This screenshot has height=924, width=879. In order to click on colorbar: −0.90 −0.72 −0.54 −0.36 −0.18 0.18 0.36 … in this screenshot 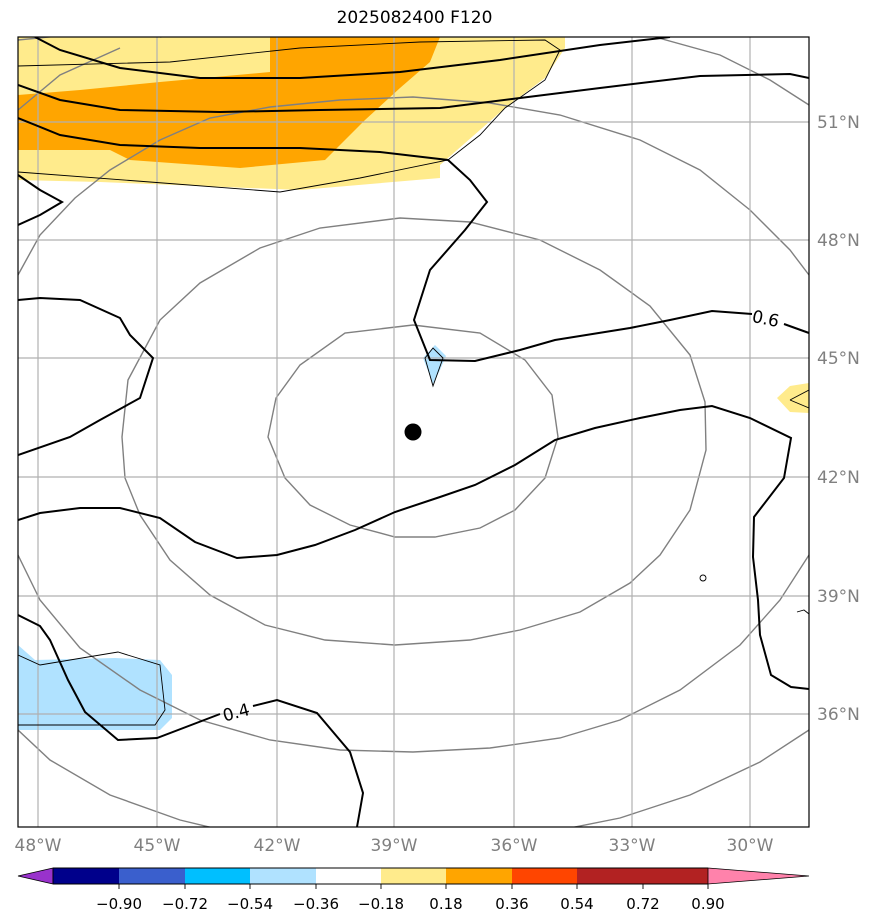, I will do `click(413, 890)`.